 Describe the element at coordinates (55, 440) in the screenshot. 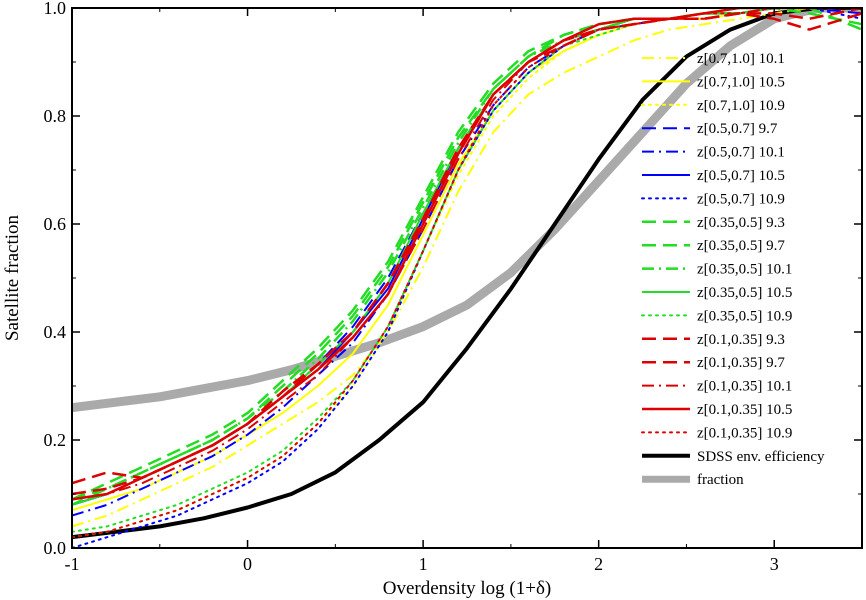

I see `y-tick-label: 0.2` at that location.